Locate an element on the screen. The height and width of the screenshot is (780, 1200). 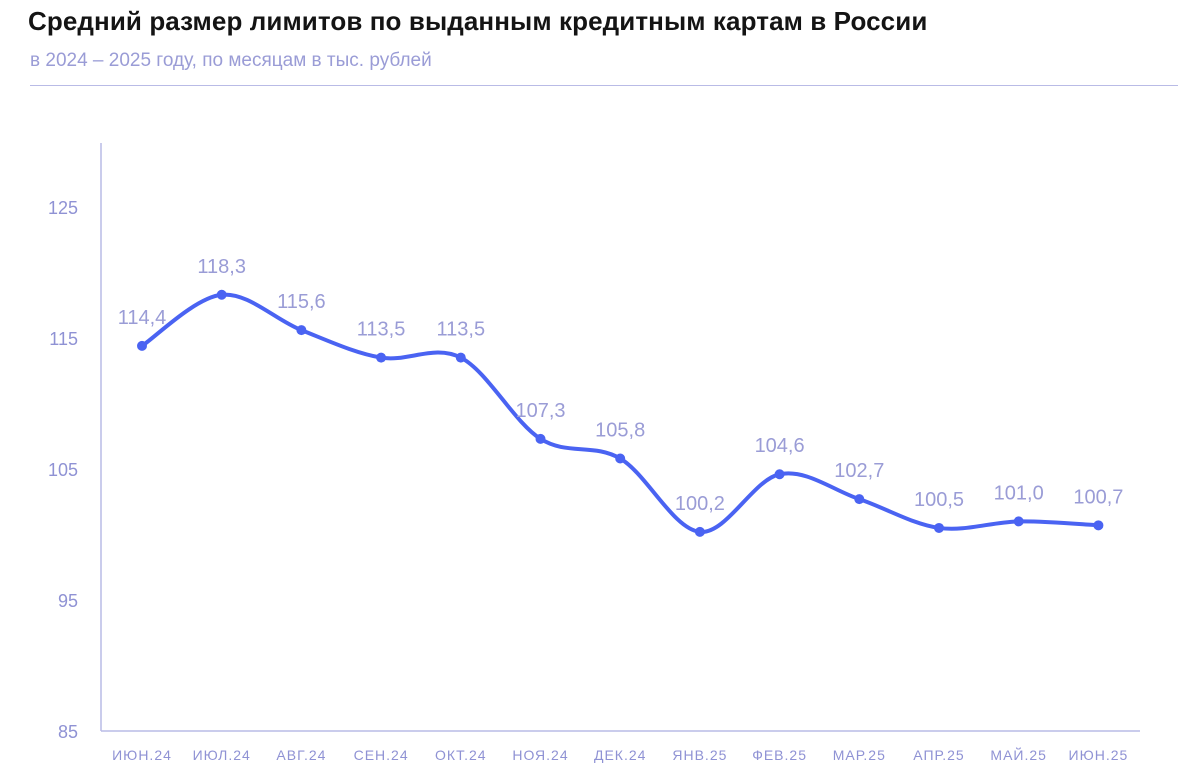
data-label: 114,4 is located at coordinates (142, 318).